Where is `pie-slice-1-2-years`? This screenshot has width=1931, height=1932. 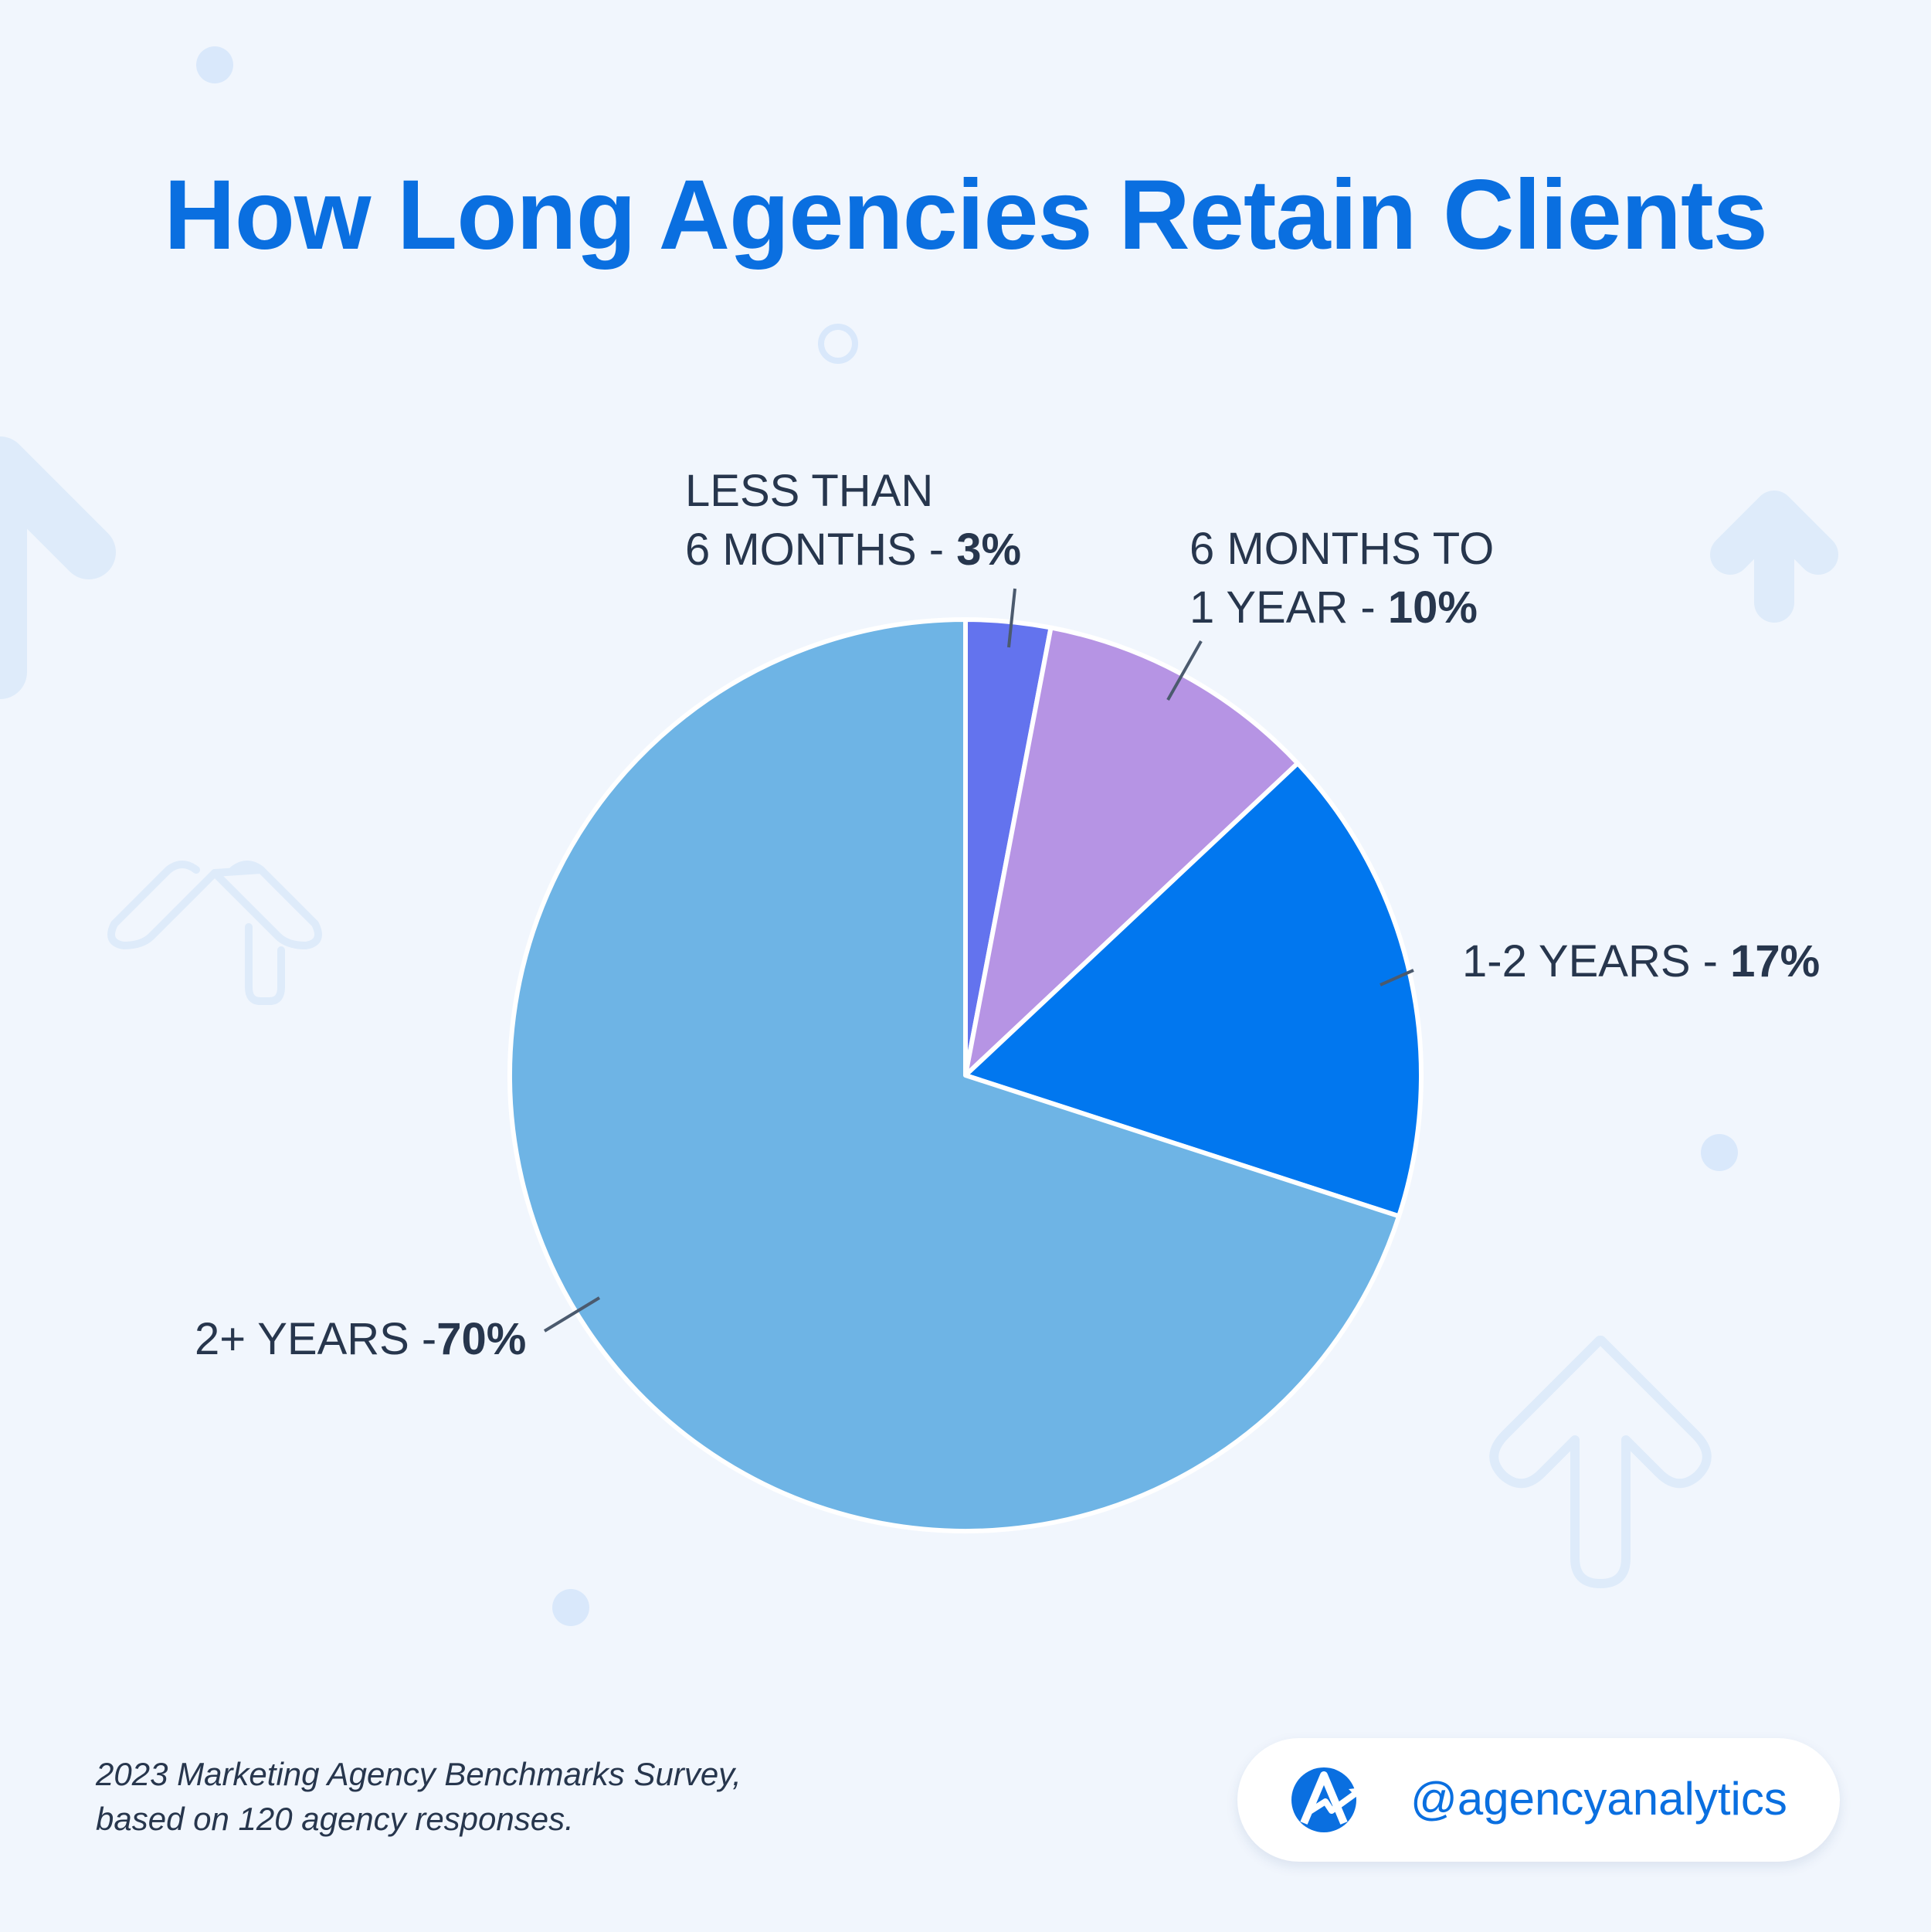 pie-slice-1-2-years is located at coordinates (1193, 990).